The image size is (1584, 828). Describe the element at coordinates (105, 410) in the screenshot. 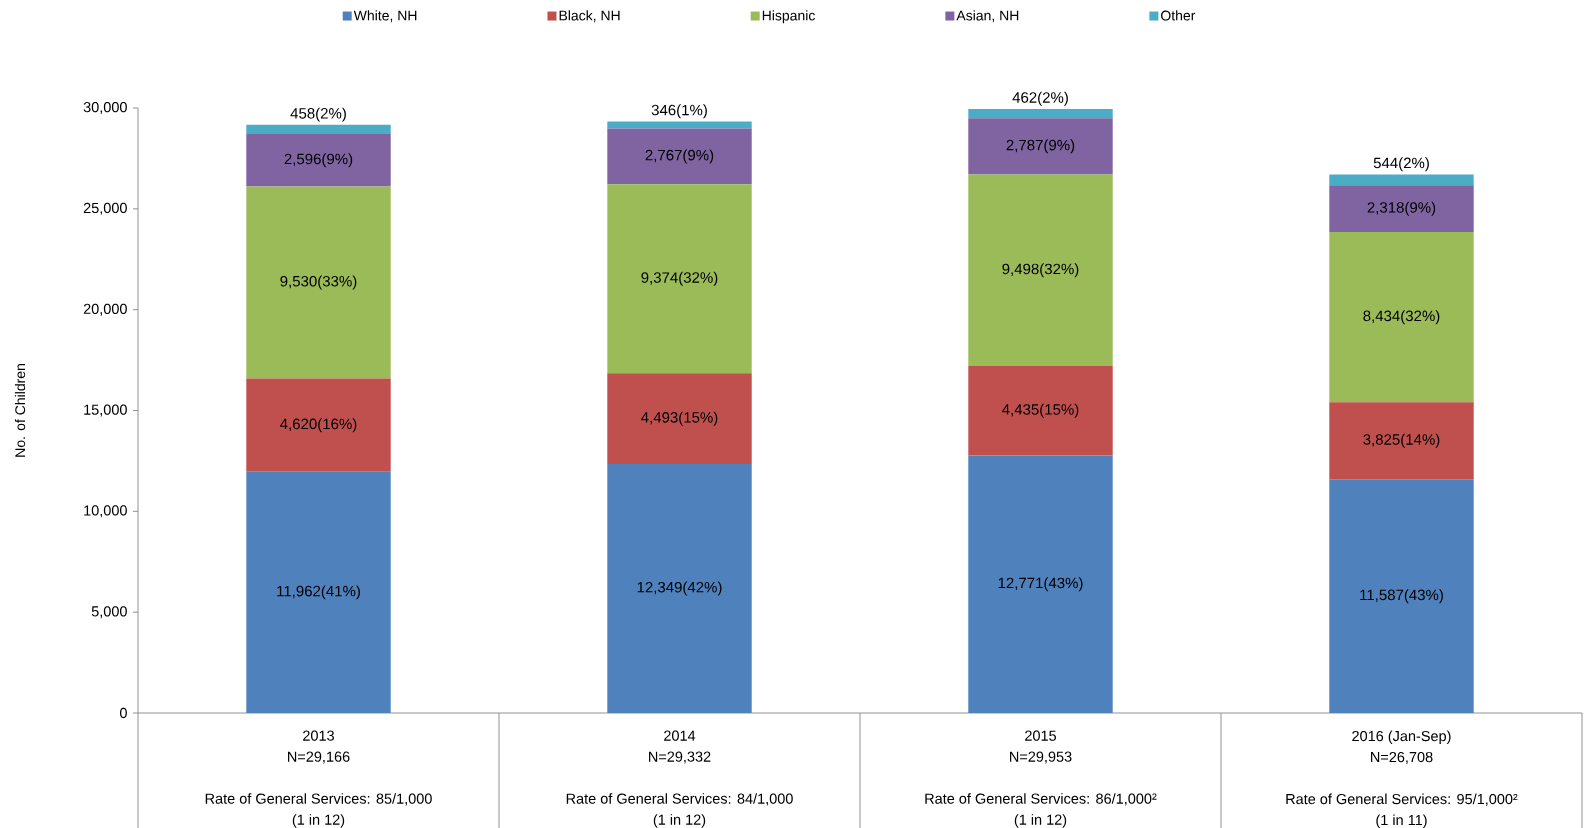

I see `y-tick-label: 15,000` at that location.